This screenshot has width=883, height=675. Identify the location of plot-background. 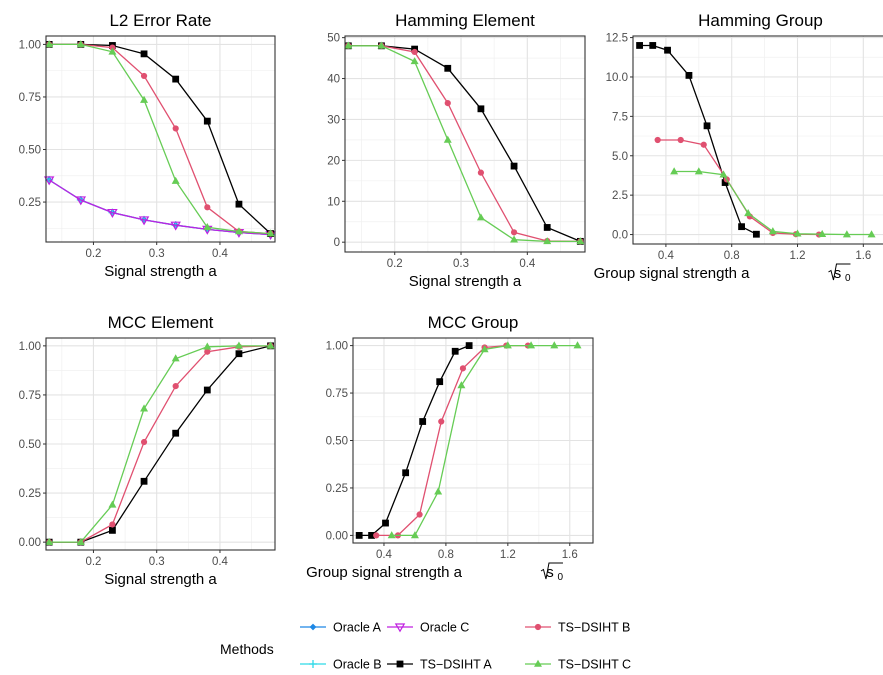
(160, 139).